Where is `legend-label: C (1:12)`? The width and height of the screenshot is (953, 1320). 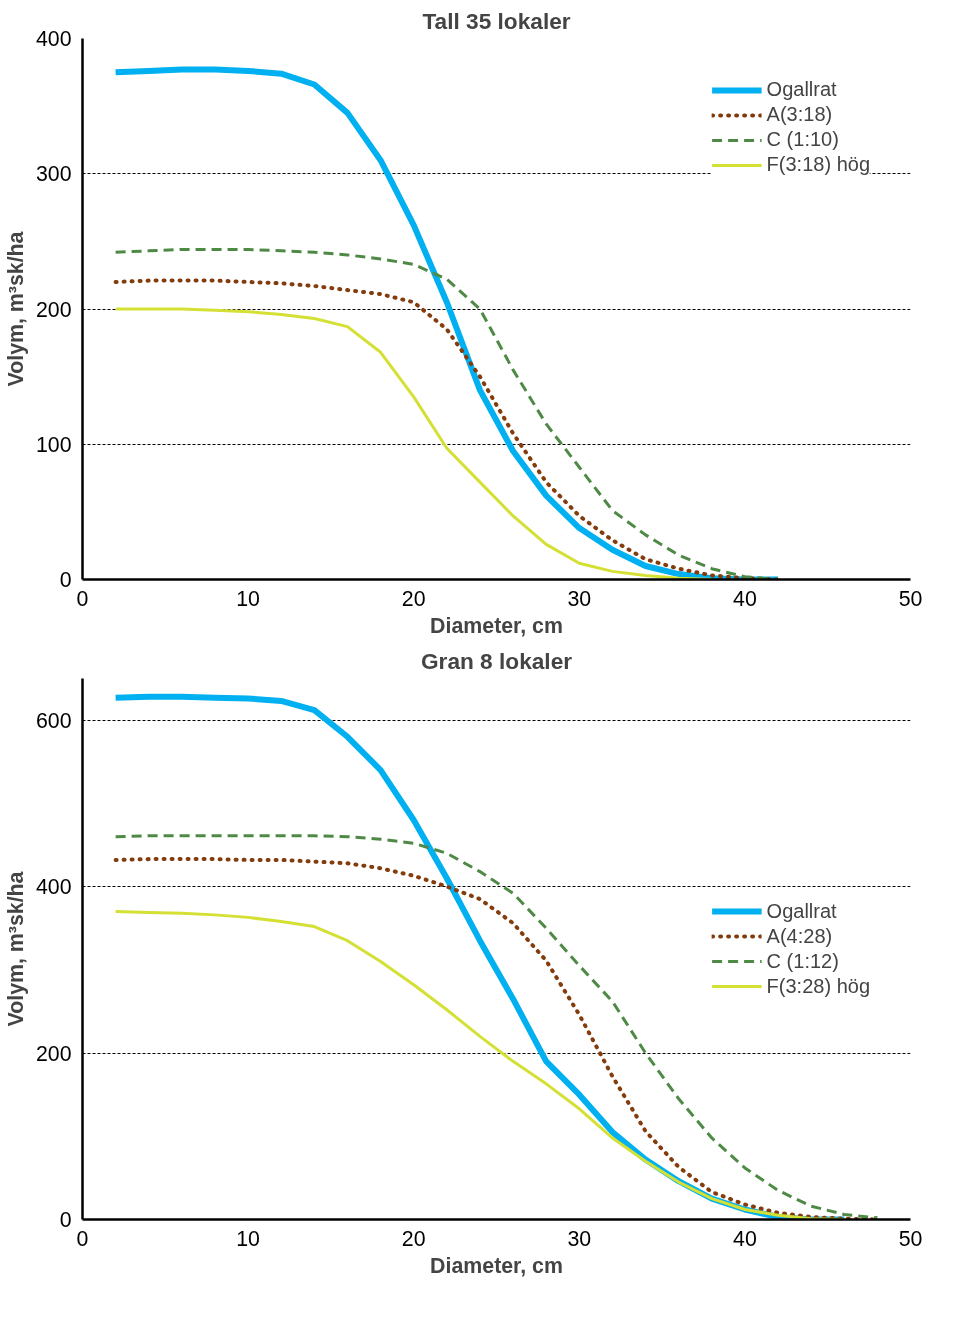 legend-label: C (1:12) is located at coordinates (802, 961).